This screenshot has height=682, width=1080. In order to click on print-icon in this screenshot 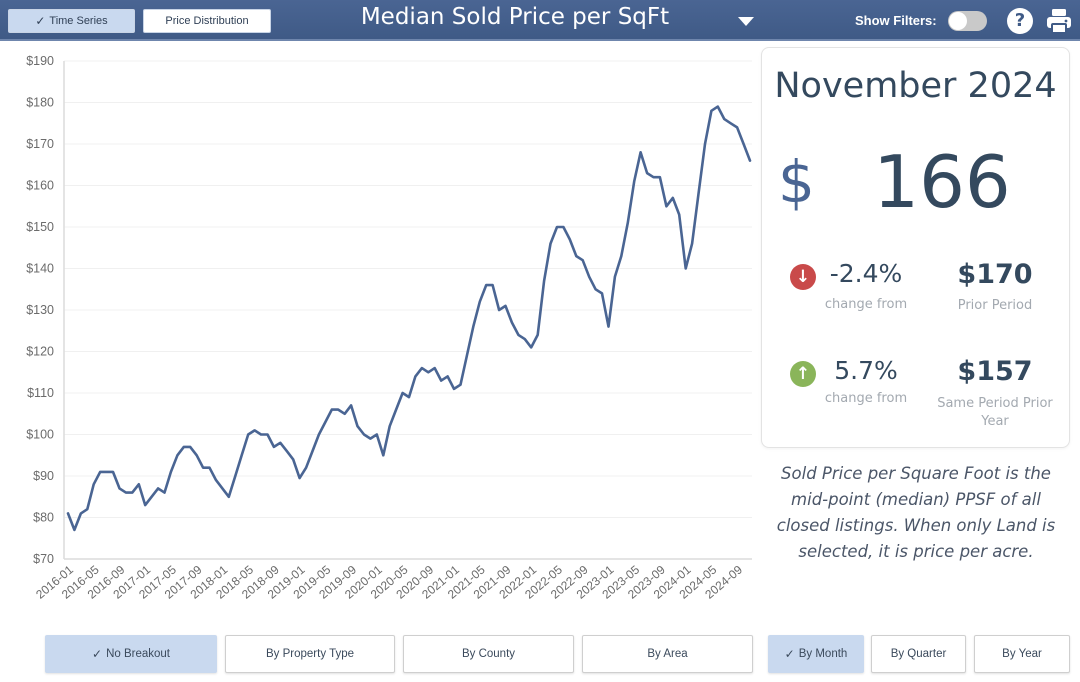, I will do `click(1059, 21)`.